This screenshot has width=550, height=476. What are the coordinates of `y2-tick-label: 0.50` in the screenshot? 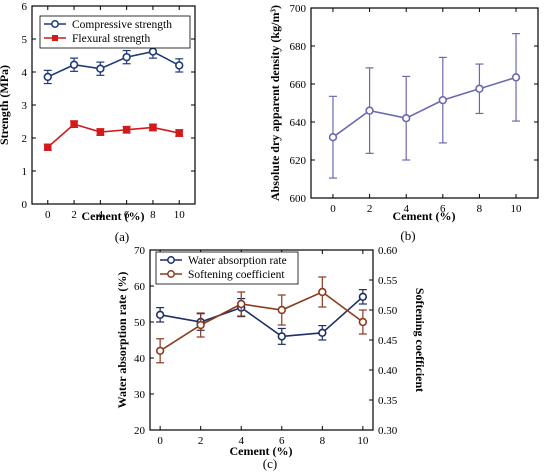 It's located at (388, 311).